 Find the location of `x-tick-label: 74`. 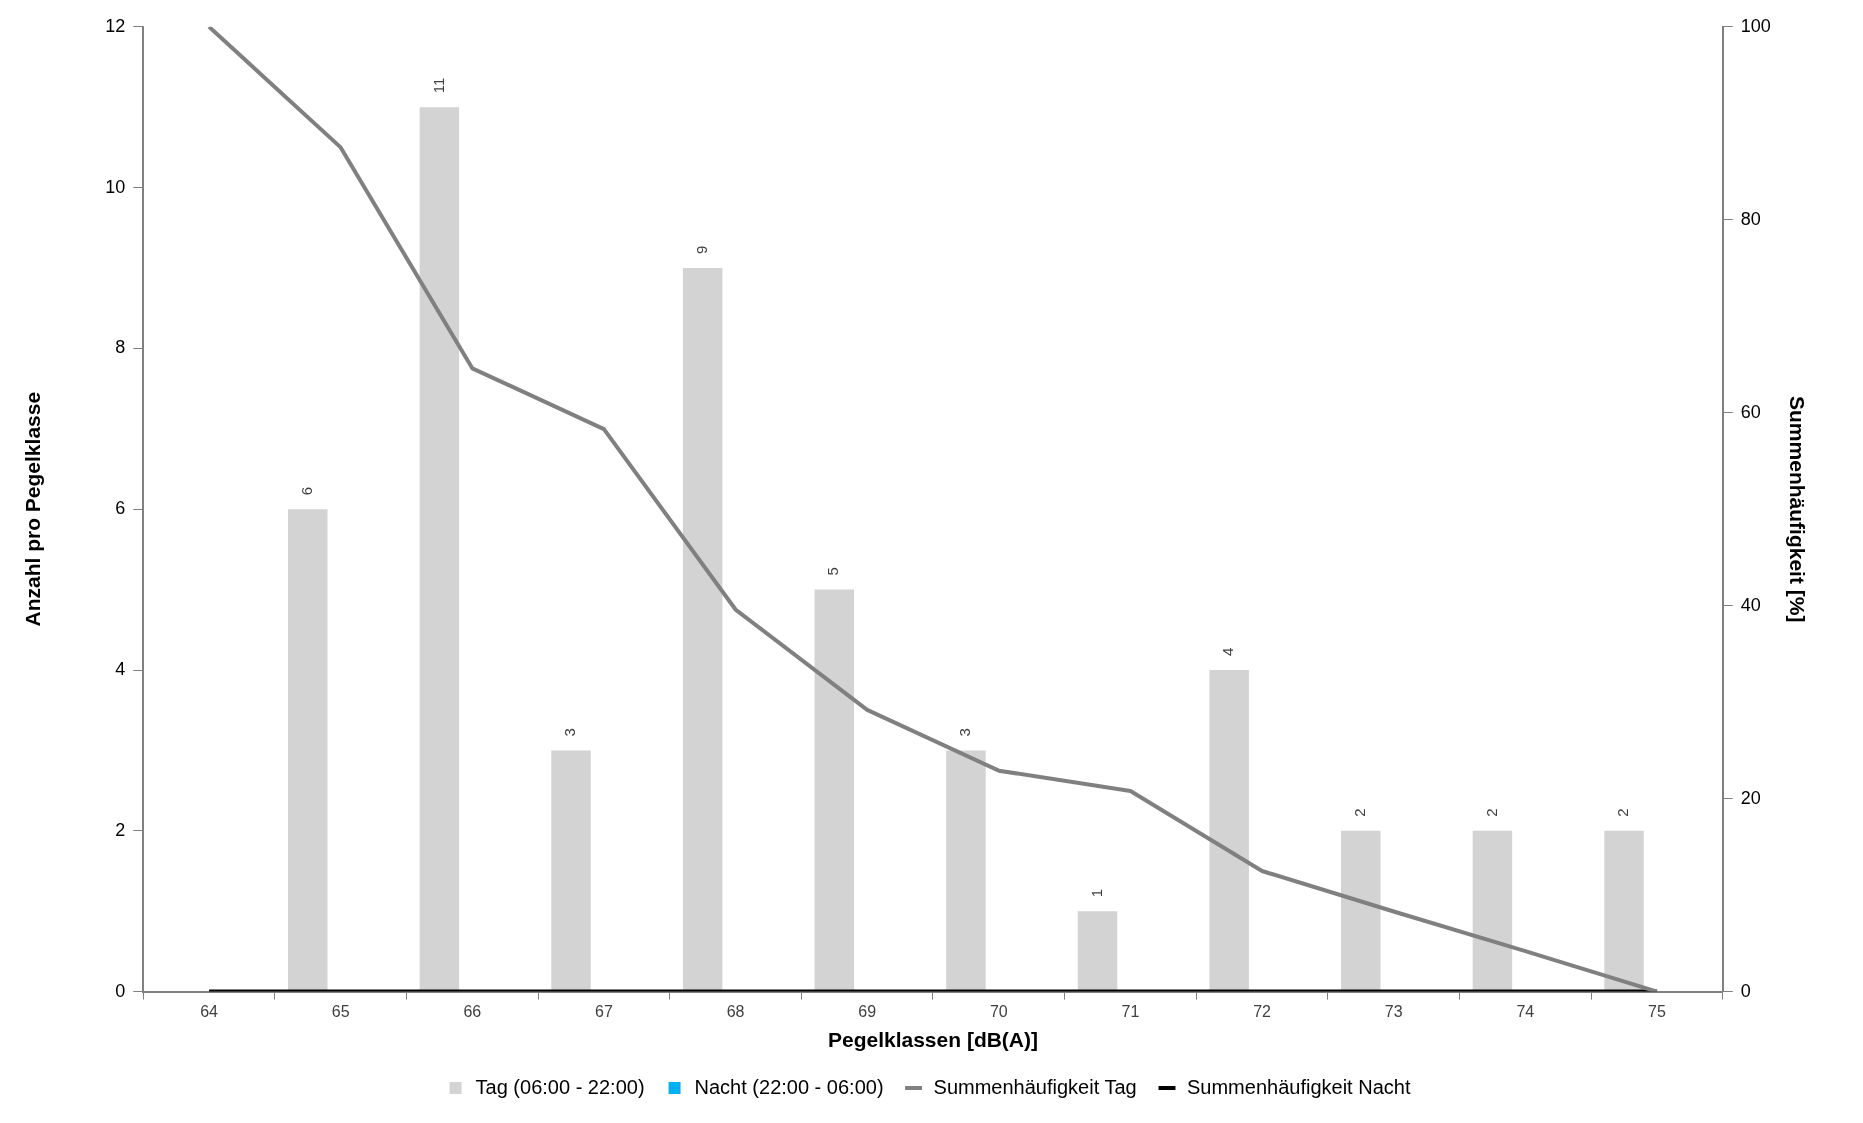

x-tick-label: 74 is located at coordinates (1525, 1011).